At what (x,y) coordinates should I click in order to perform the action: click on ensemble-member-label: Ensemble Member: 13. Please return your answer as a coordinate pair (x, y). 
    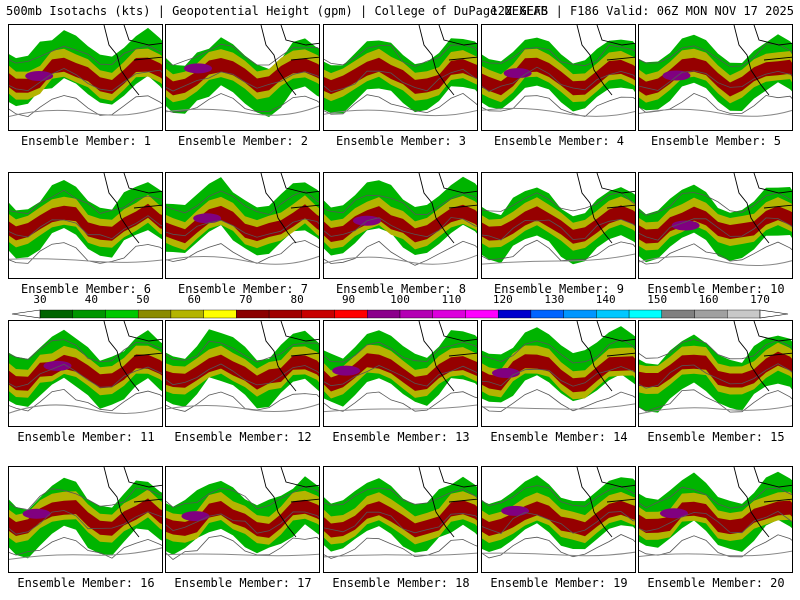
    Looking at the image, I should click on (401, 437).